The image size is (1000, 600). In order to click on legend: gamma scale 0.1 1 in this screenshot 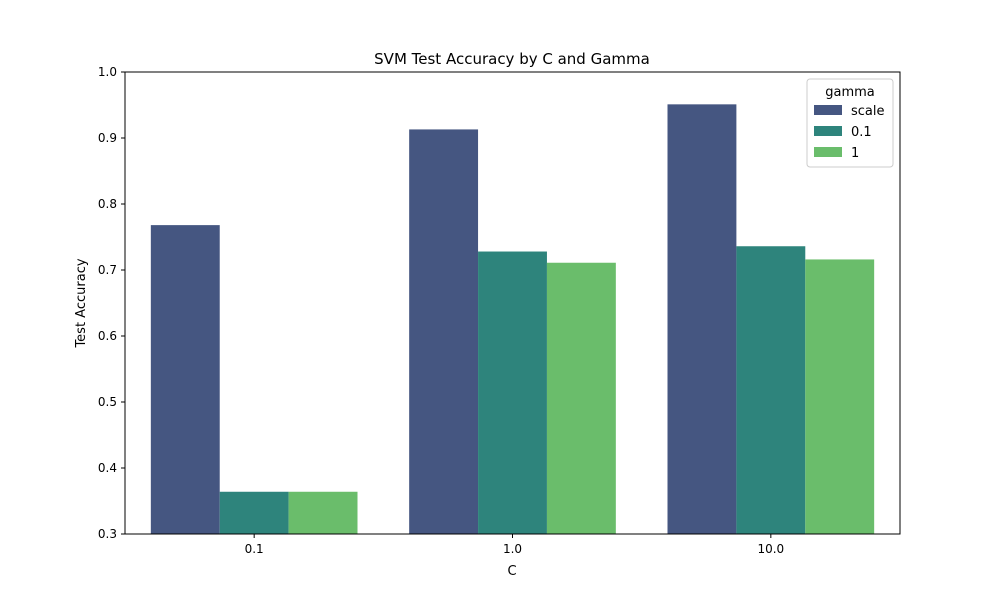, I will do `click(850, 123)`.